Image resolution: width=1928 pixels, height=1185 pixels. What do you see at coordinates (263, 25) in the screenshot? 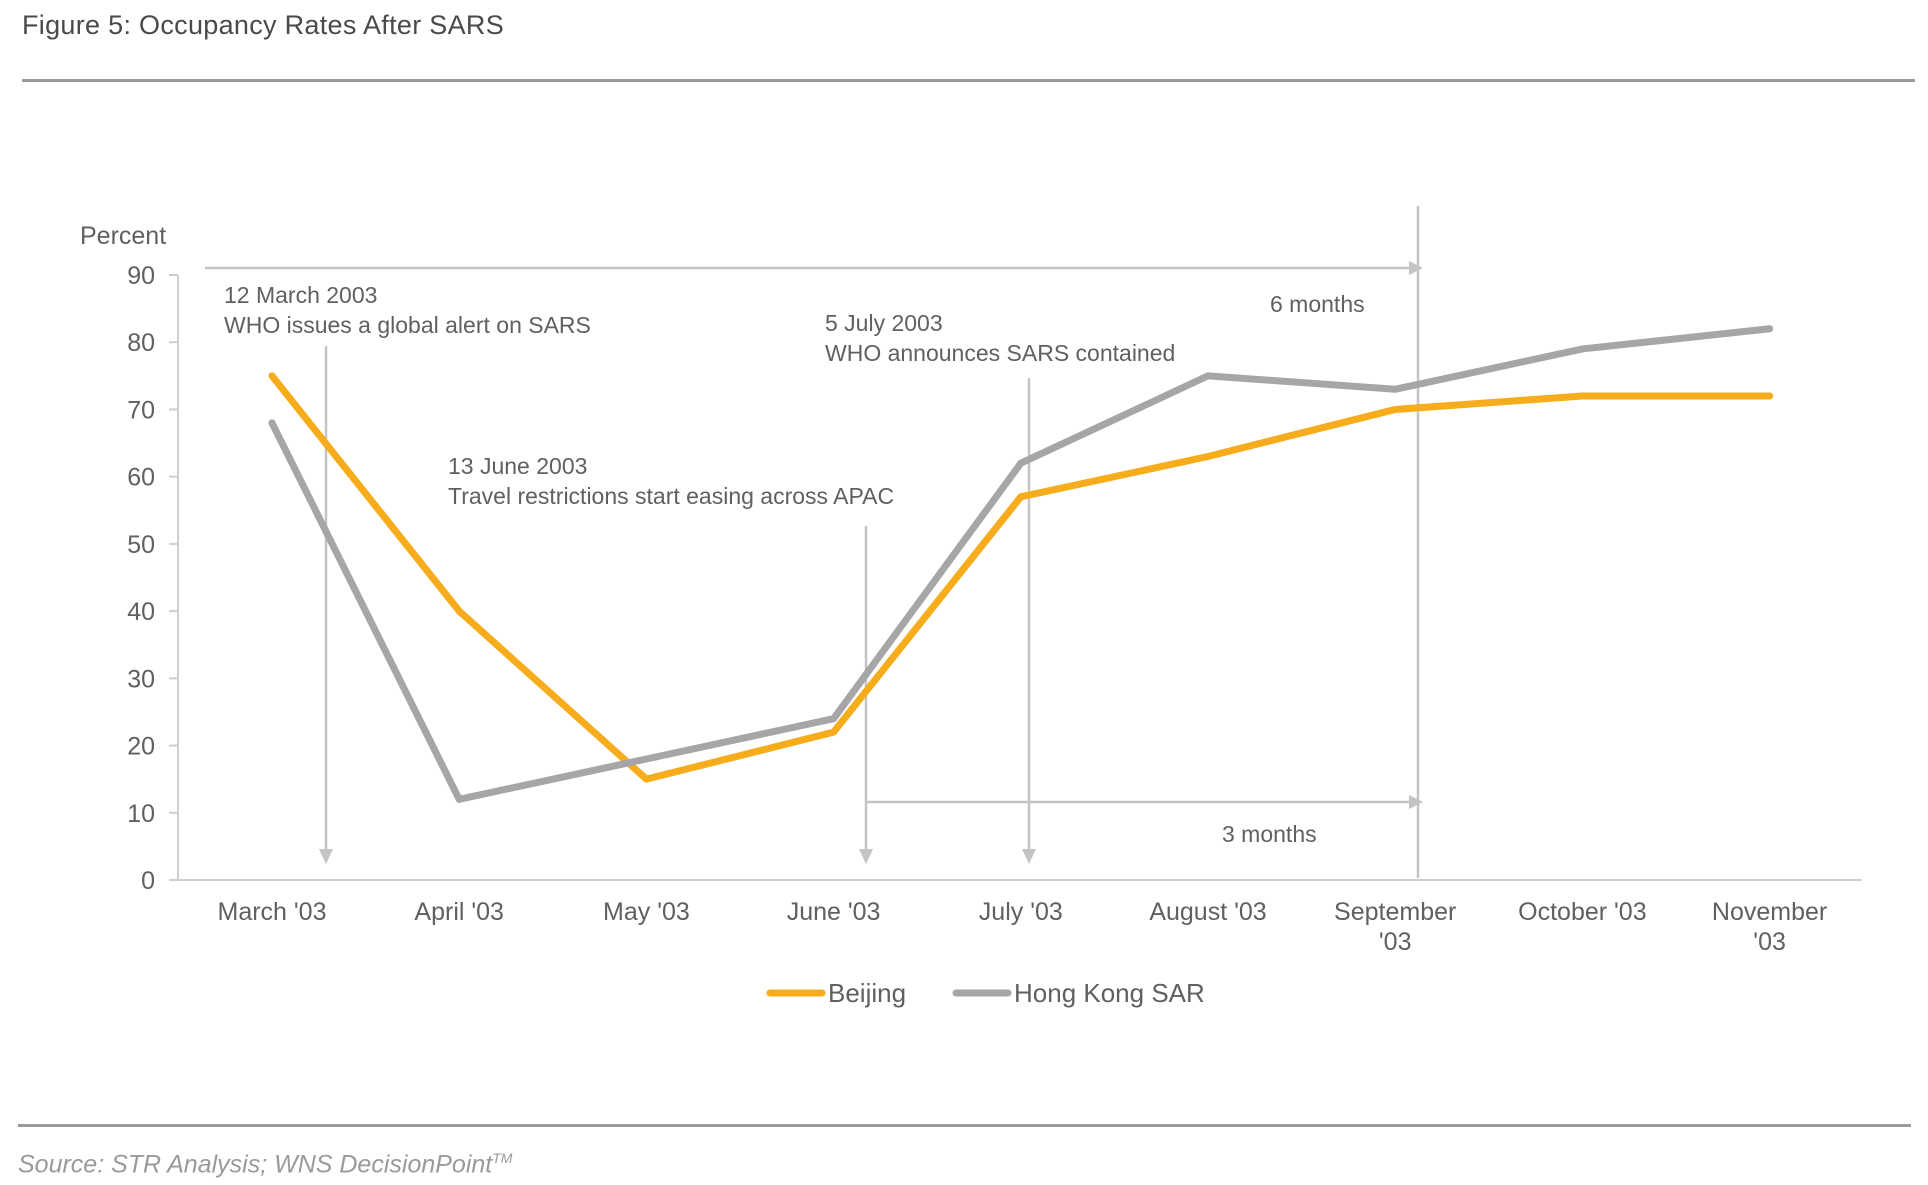
I see `figure-title: Figure 5: Occupancy Rates After SARS` at bounding box center [263, 25].